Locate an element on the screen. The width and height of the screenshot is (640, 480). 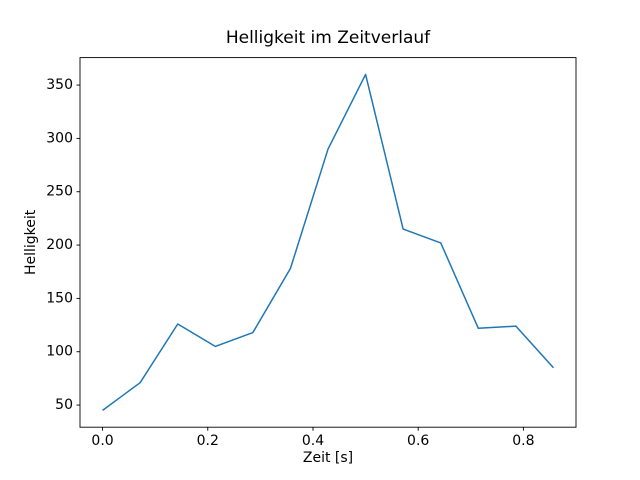
x-tick-label: 0.2 is located at coordinates (208, 441).